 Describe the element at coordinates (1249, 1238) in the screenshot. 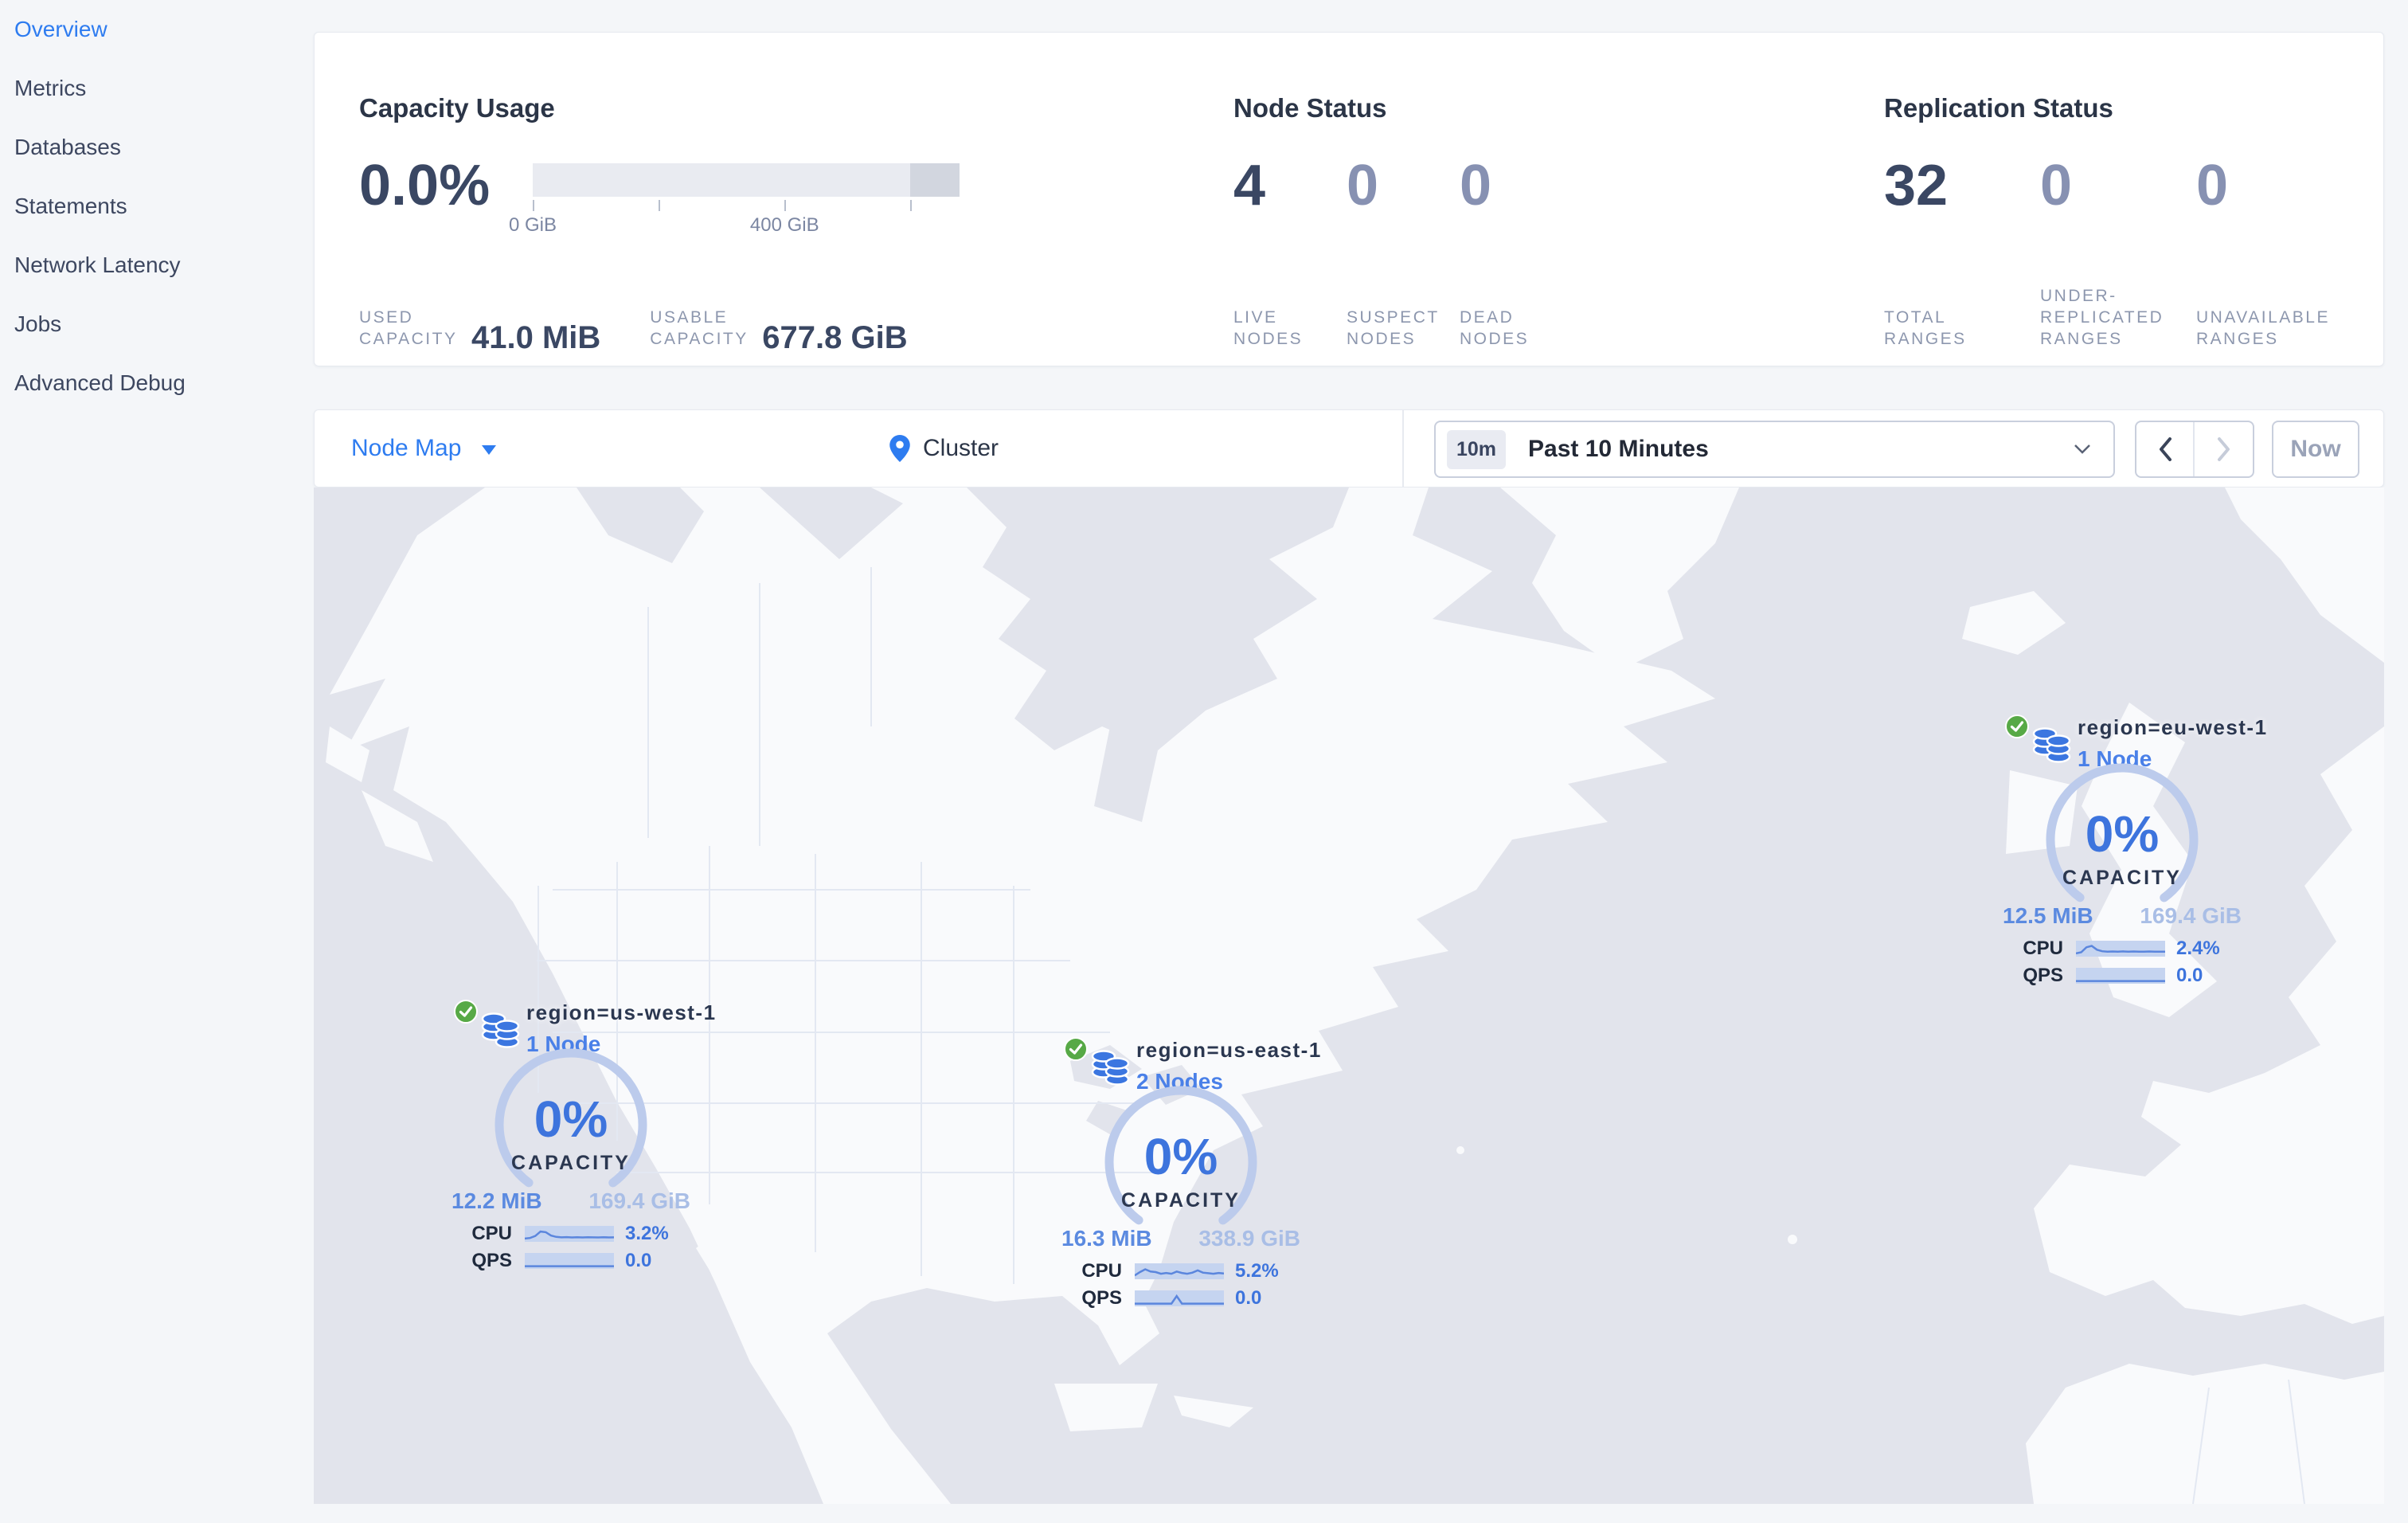

I see `region-total-capacity: 338.9 GiB` at that location.